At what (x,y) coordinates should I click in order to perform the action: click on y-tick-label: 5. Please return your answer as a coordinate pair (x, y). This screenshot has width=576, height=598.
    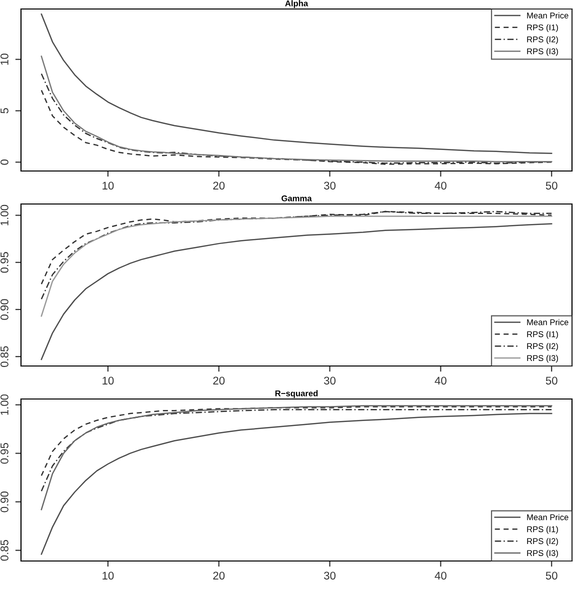
    Looking at the image, I should click on (4, 111).